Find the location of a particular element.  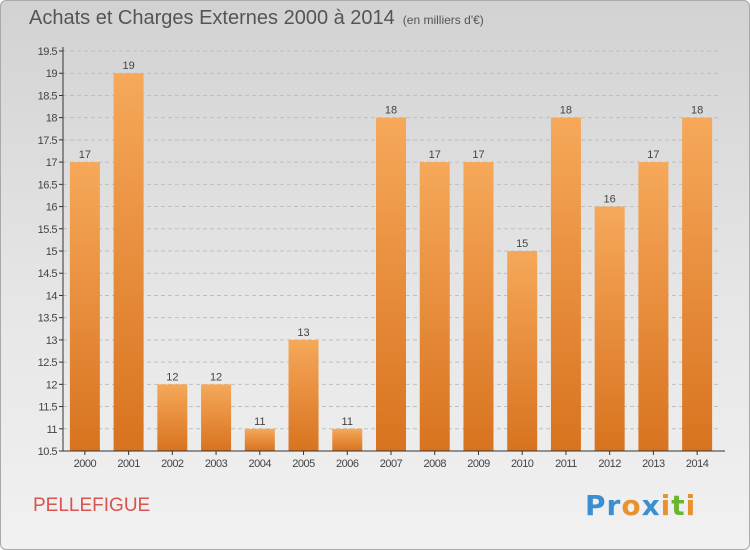

logo-letter: P is located at coordinates (596, 505).